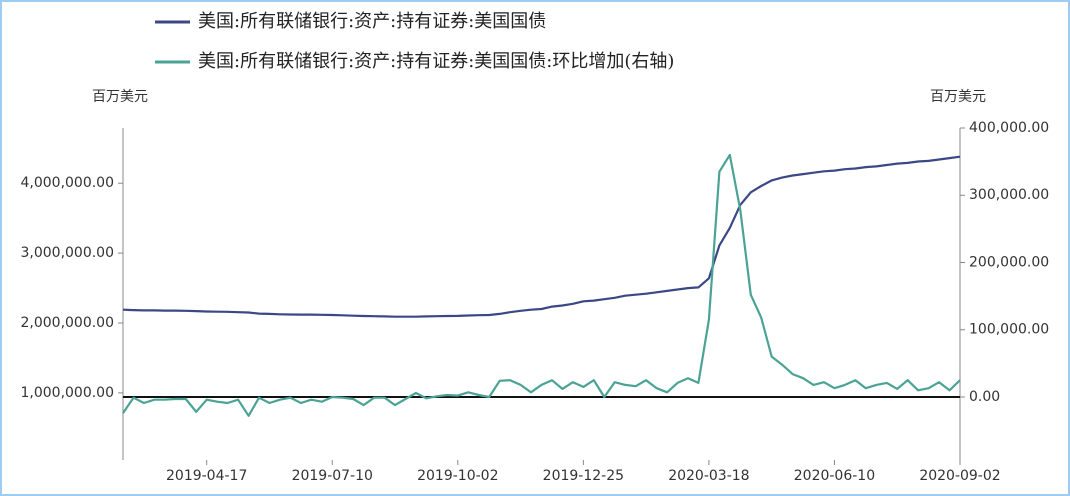  I want to click on y-tick-label: 1,000,000.00, so click(67, 393).